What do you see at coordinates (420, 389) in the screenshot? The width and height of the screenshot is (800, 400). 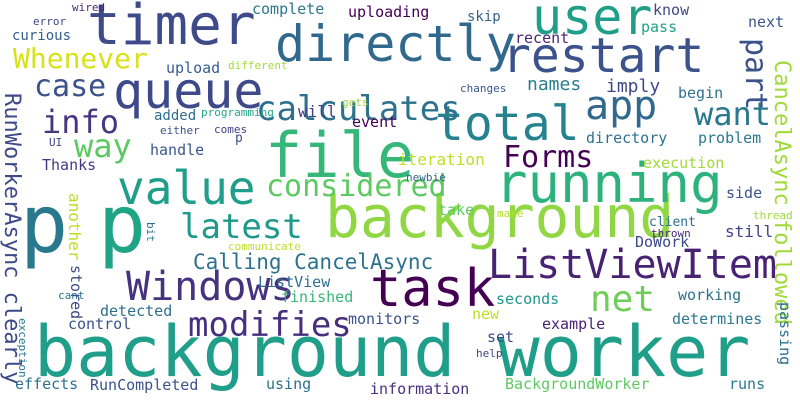 I see `word-information: information` at bounding box center [420, 389].